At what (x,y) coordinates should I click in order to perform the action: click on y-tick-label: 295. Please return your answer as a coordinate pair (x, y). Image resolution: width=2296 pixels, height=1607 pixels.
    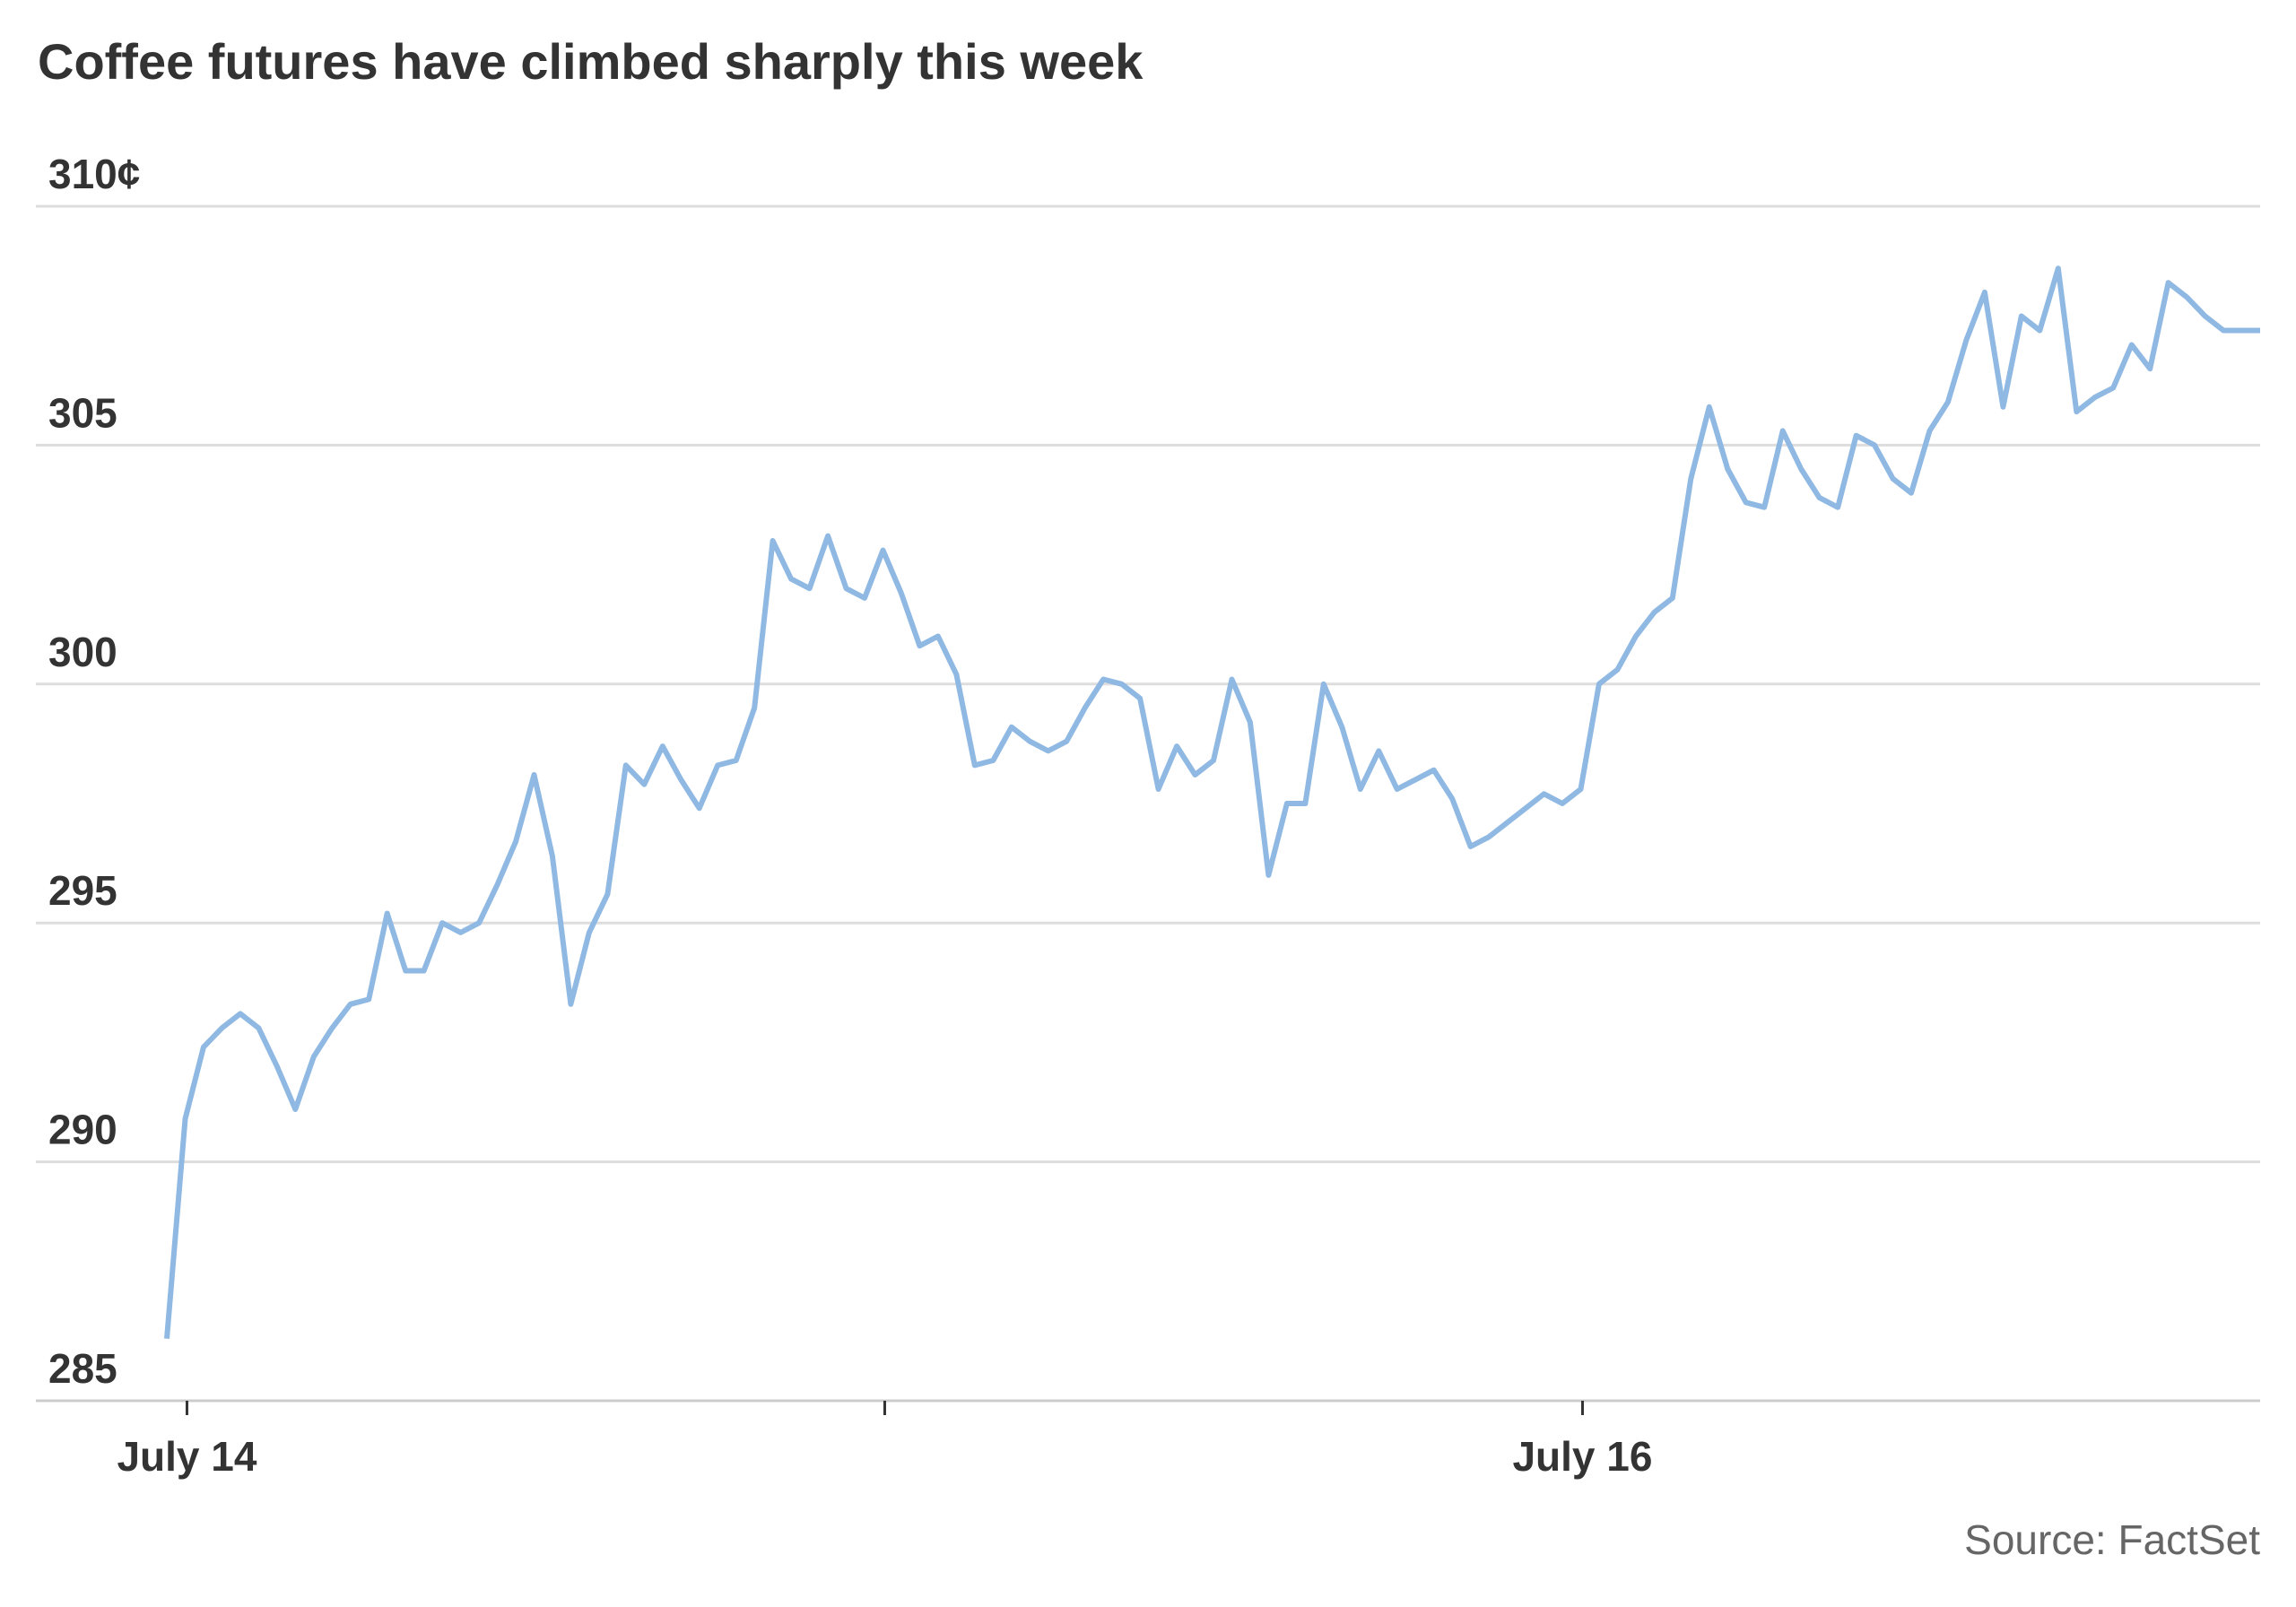
    Looking at the image, I should click on (82, 891).